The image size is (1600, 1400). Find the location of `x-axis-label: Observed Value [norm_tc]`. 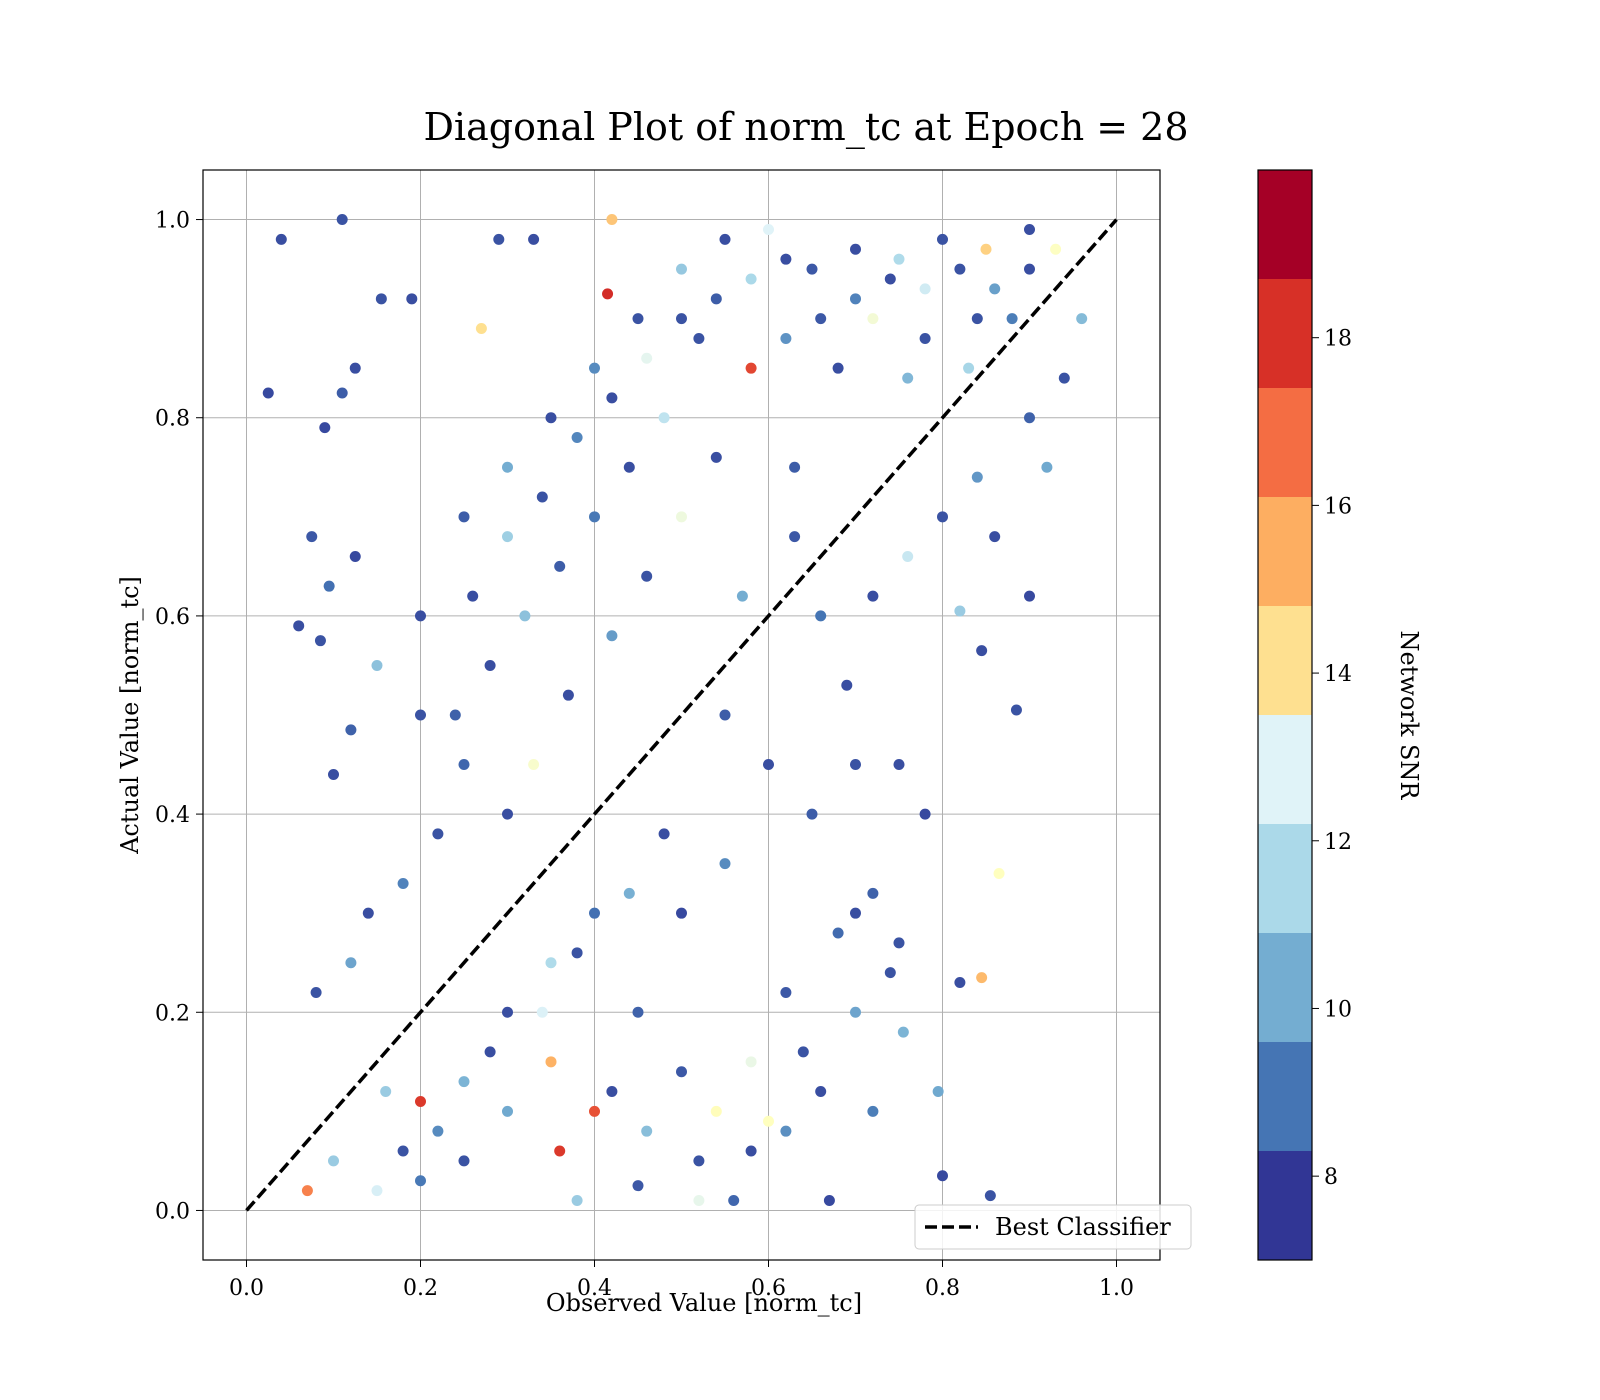

x-axis-label: Observed Value [norm_tc] is located at coordinates (704, 1303).